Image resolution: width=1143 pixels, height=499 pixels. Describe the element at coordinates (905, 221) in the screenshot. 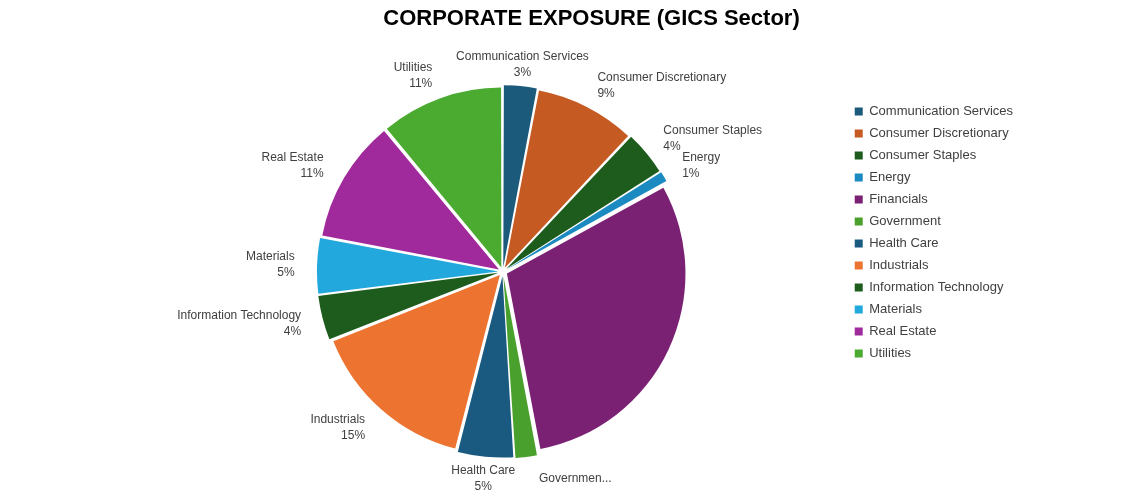

I see `legend-label: Government` at that location.